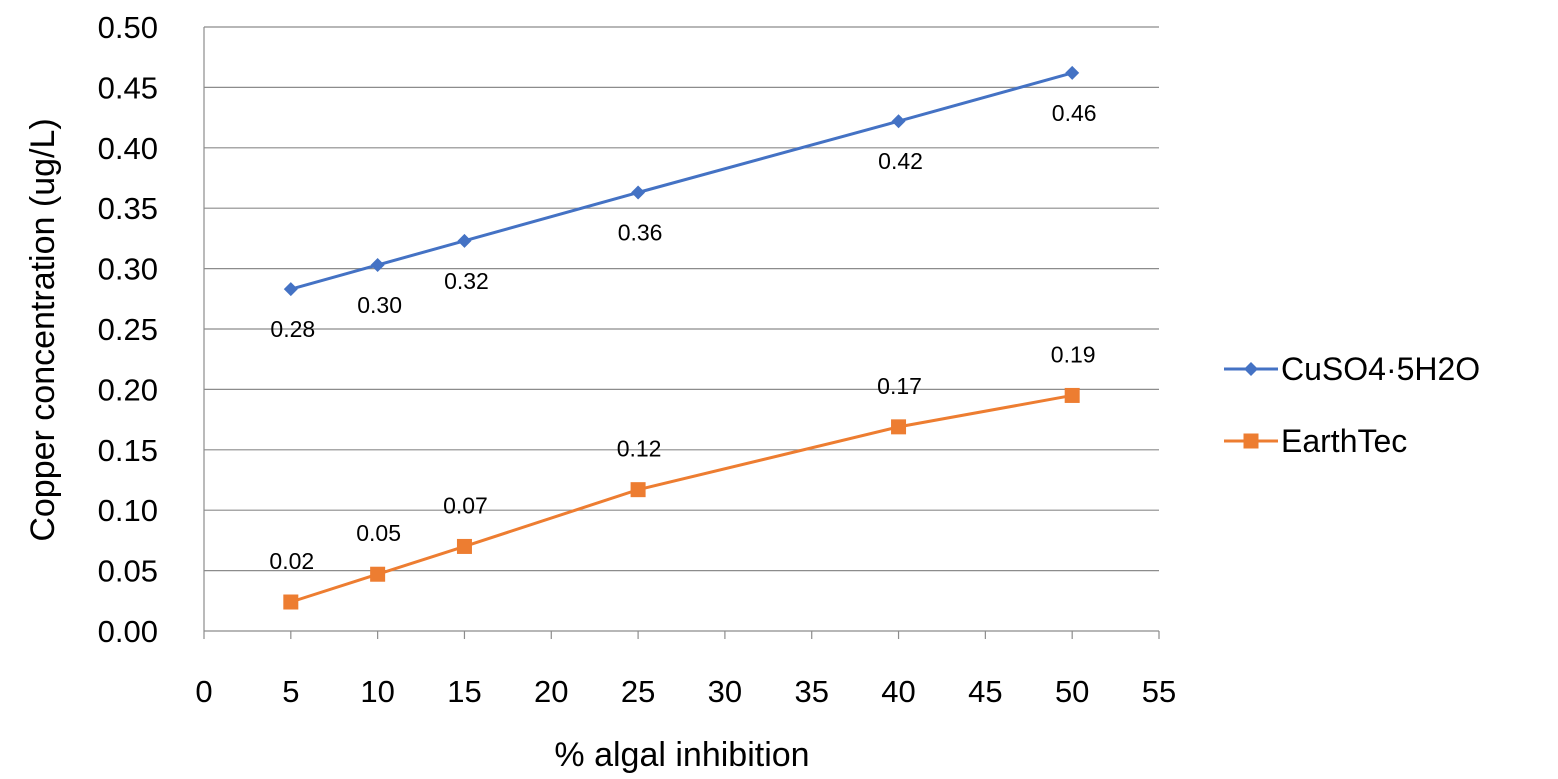 Image resolution: width=1558 pixels, height=779 pixels. What do you see at coordinates (128, 571) in the screenshot?
I see `y-tick-label: 0.05` at bounding box center [128, 571].